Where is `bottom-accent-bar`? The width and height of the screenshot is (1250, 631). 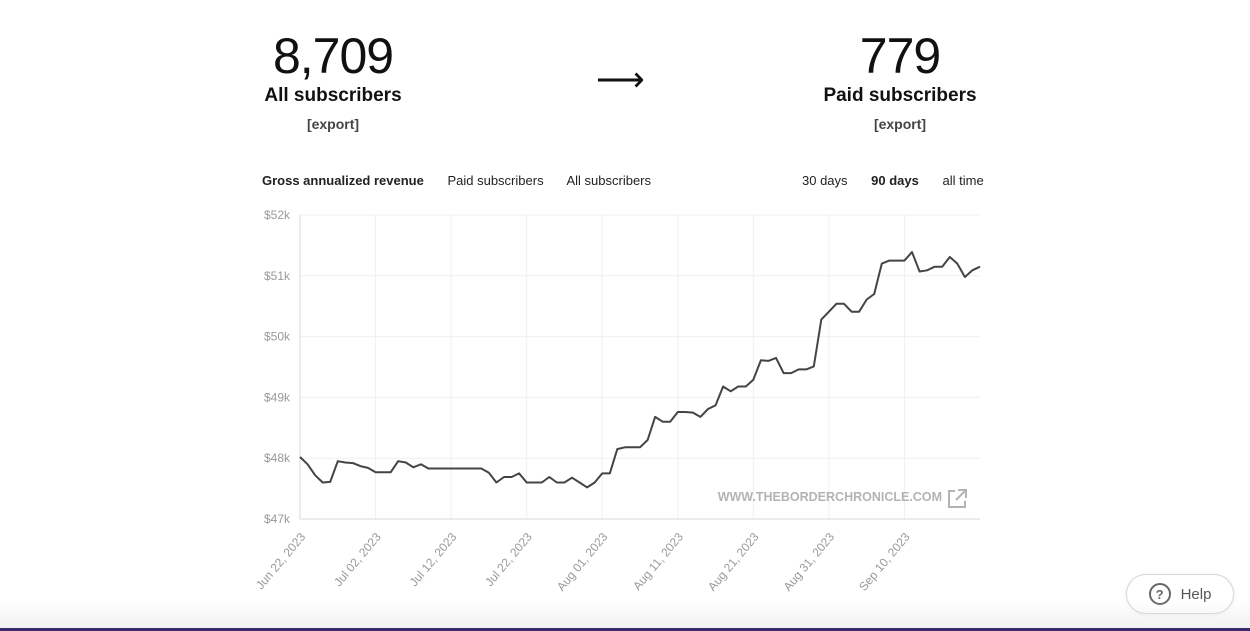
bottom-accent-bar is located at coordinates (625, 629).